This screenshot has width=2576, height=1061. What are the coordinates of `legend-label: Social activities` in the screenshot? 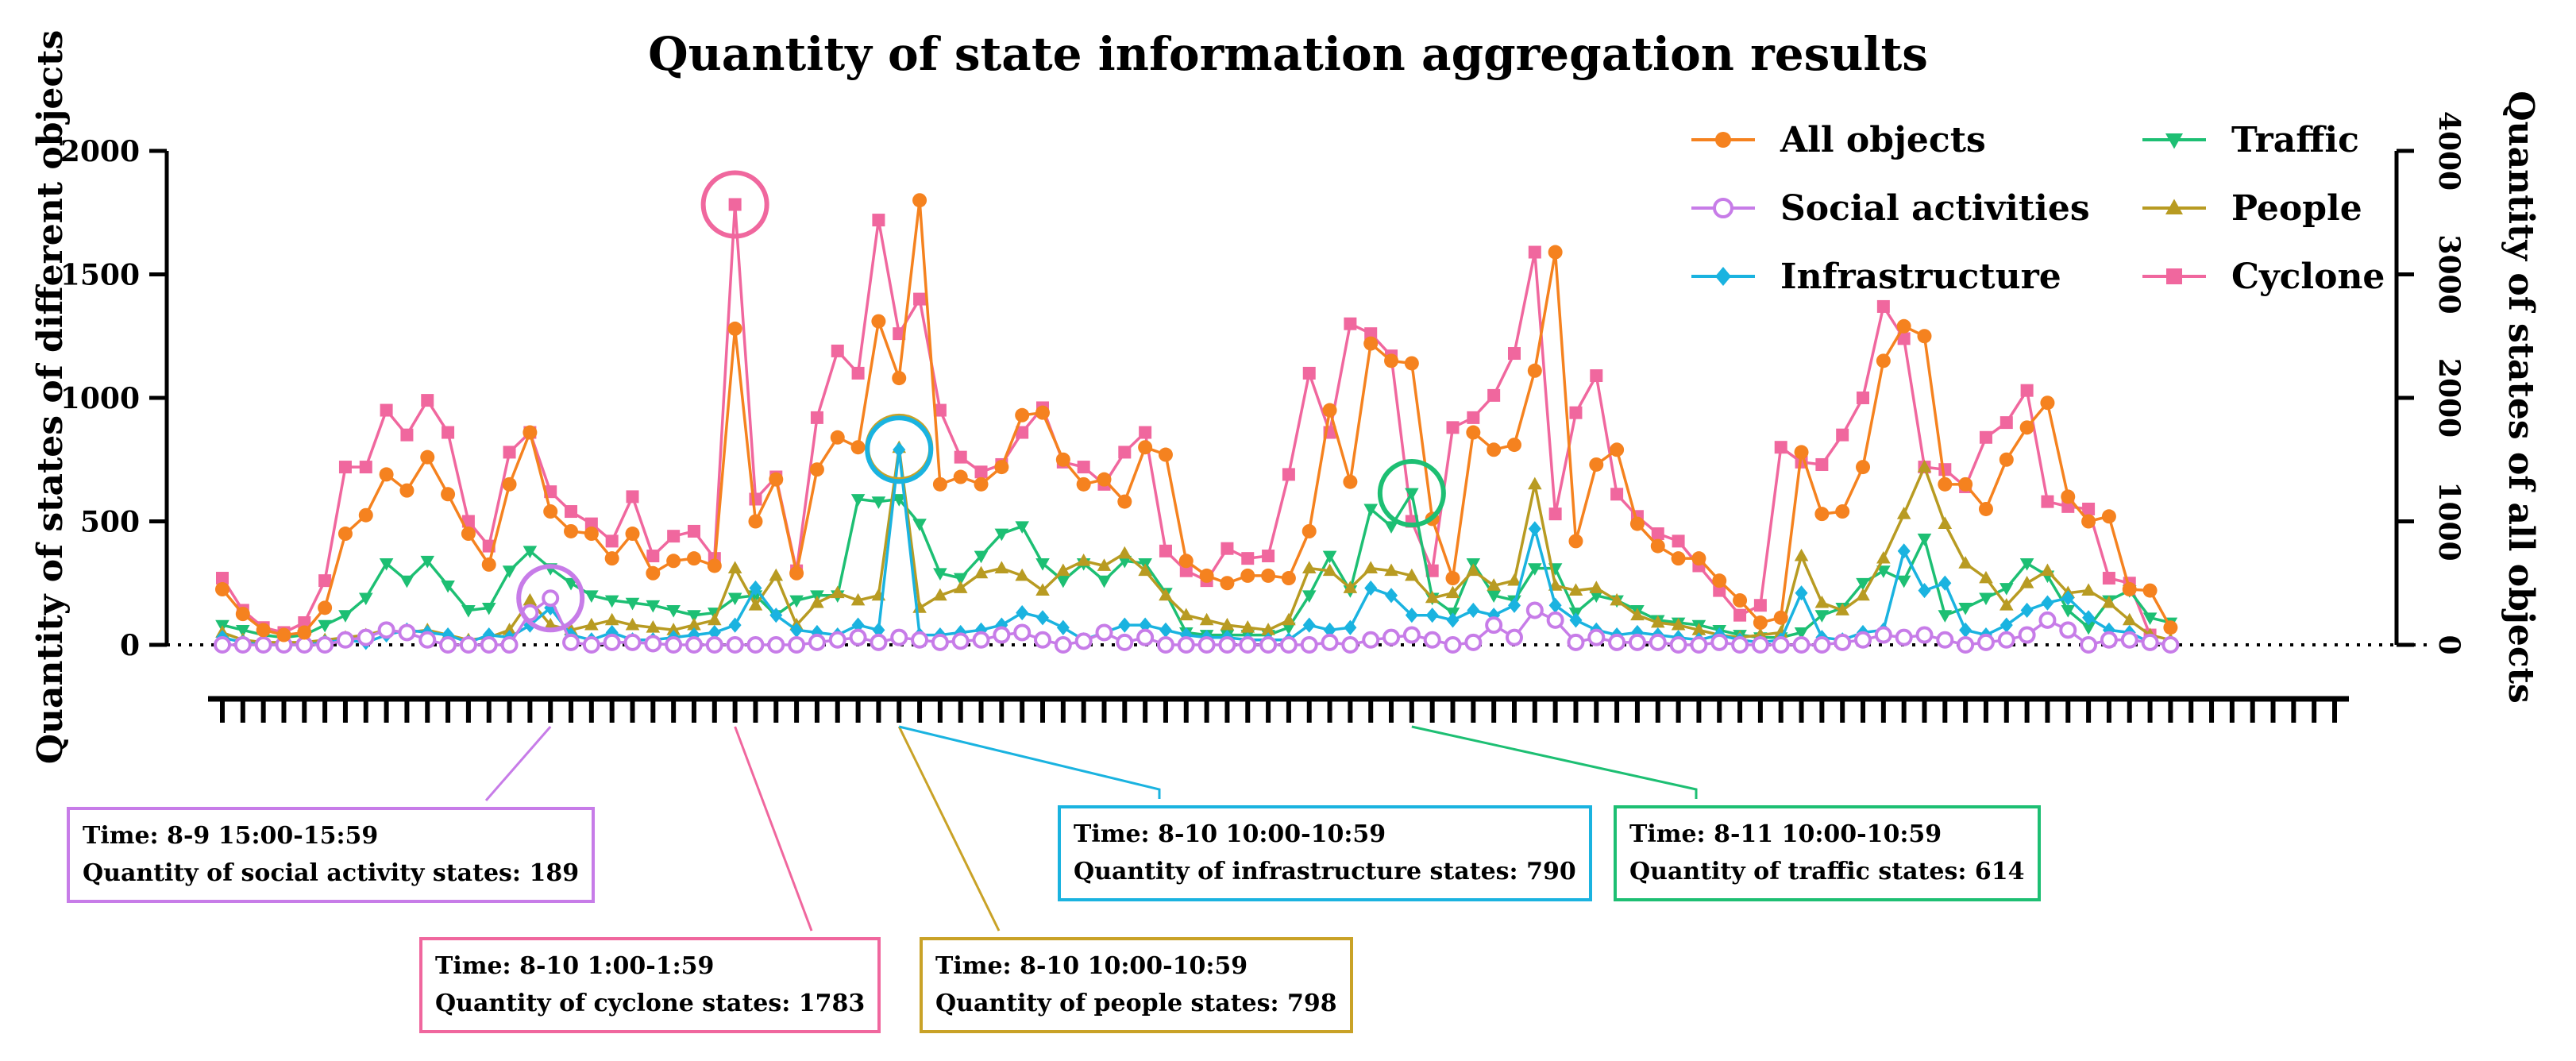 It's located at (1935, 208).